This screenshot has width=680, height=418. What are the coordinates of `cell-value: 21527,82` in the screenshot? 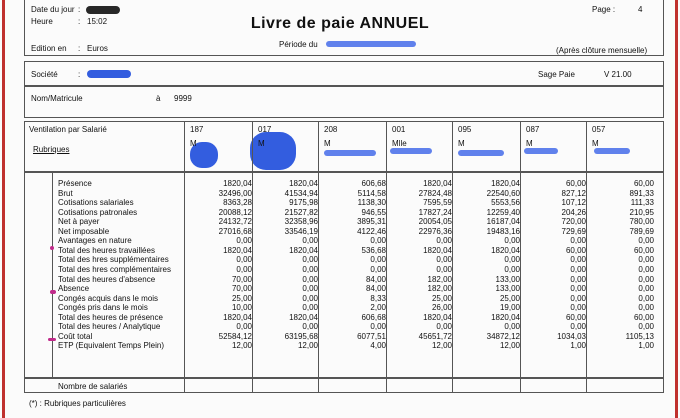 It's located at (301, 212).